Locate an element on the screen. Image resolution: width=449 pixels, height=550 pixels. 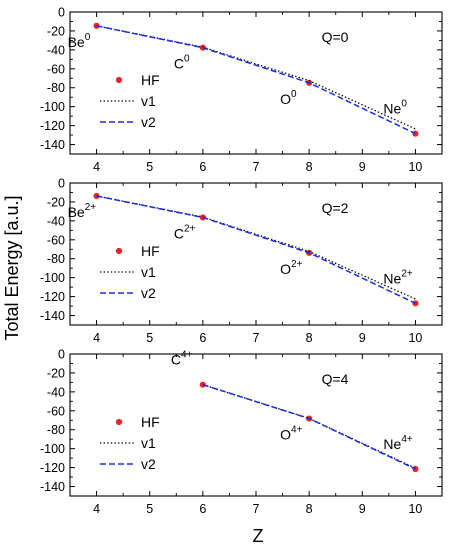
point-label: Ne0 is located at coordinates (395, 108).